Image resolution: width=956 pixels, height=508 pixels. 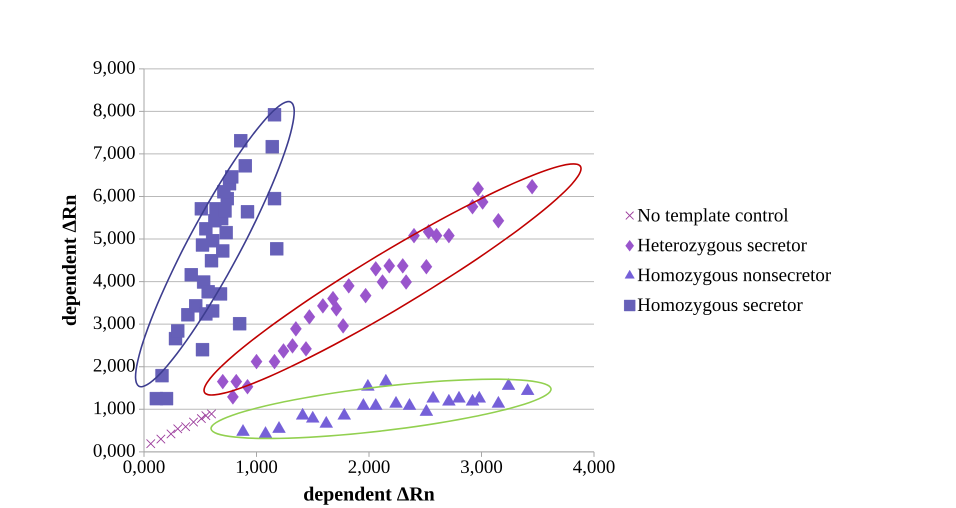 What do you see at coordinates (369, 468) in the screenshot?
I see `x-tick-label: 2,000` at bounding box center [369, 468].